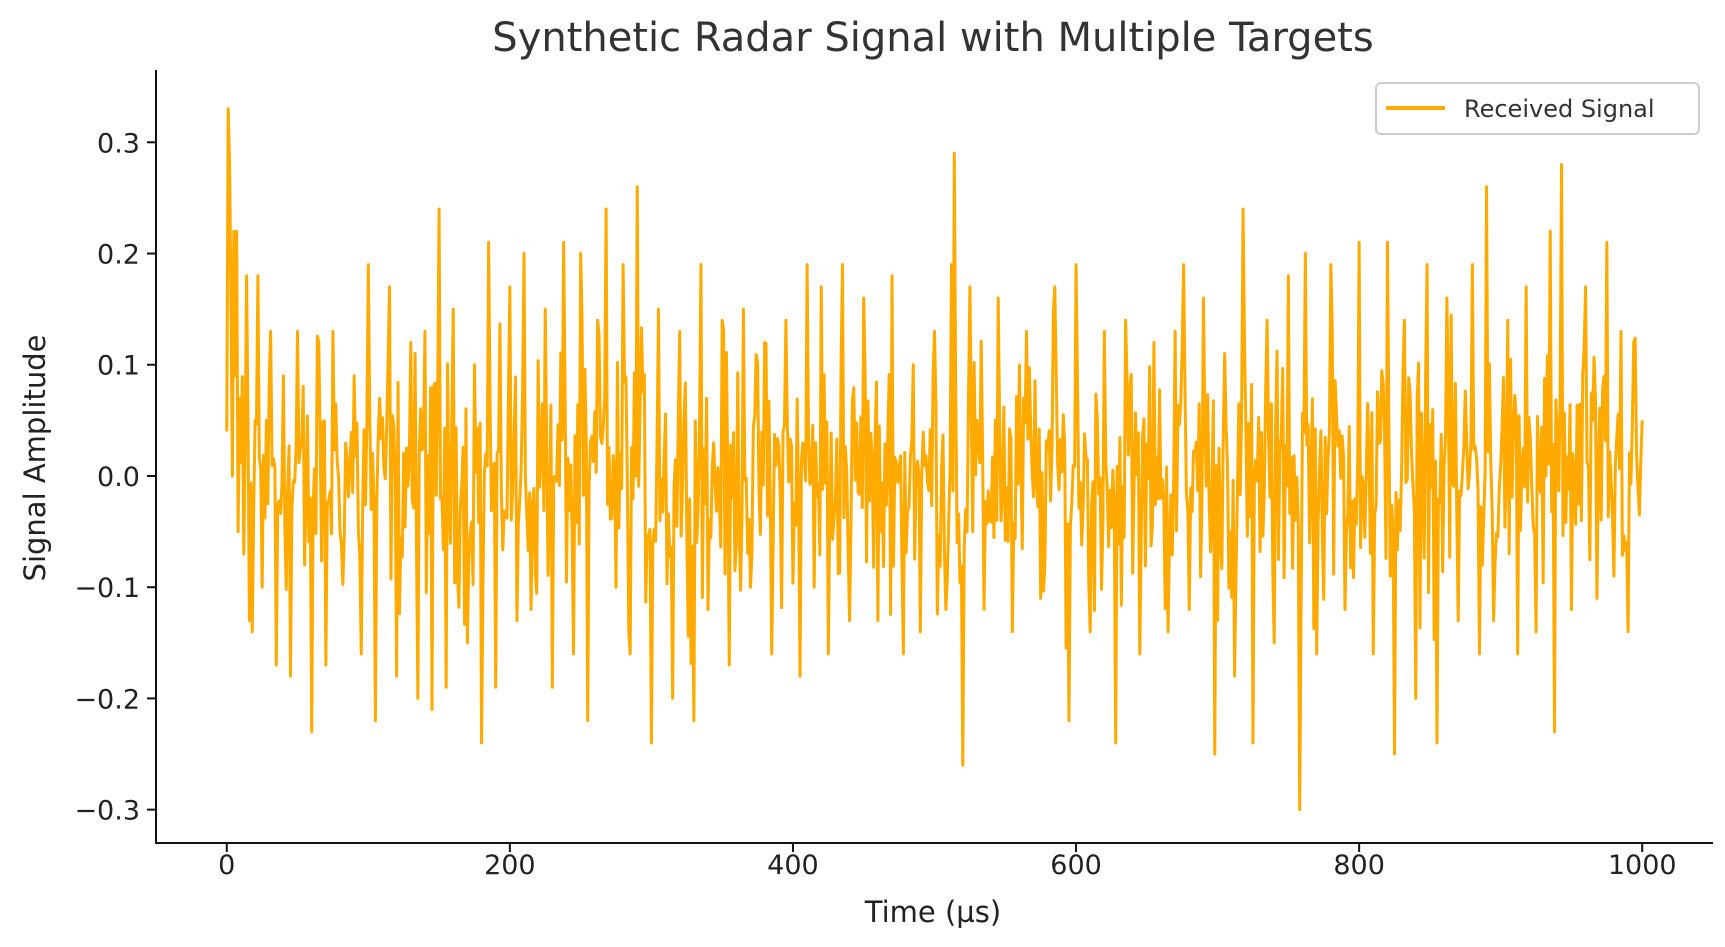  I want to click on y-tick-label: −0.2, so click(107, 699).